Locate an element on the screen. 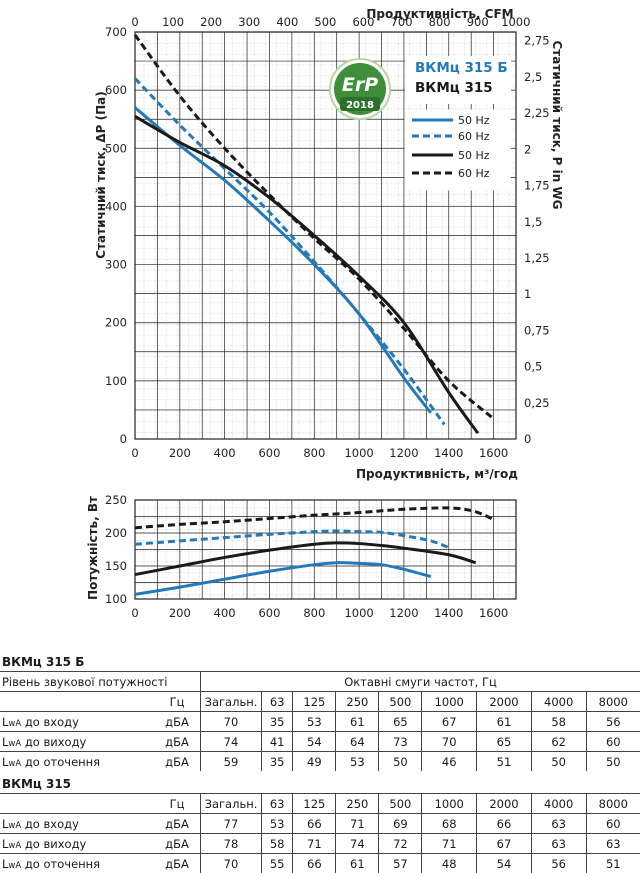 The width and height of the screenshot is (640, 873). band-value-cell: 60 is located at coordinates (613, 824).